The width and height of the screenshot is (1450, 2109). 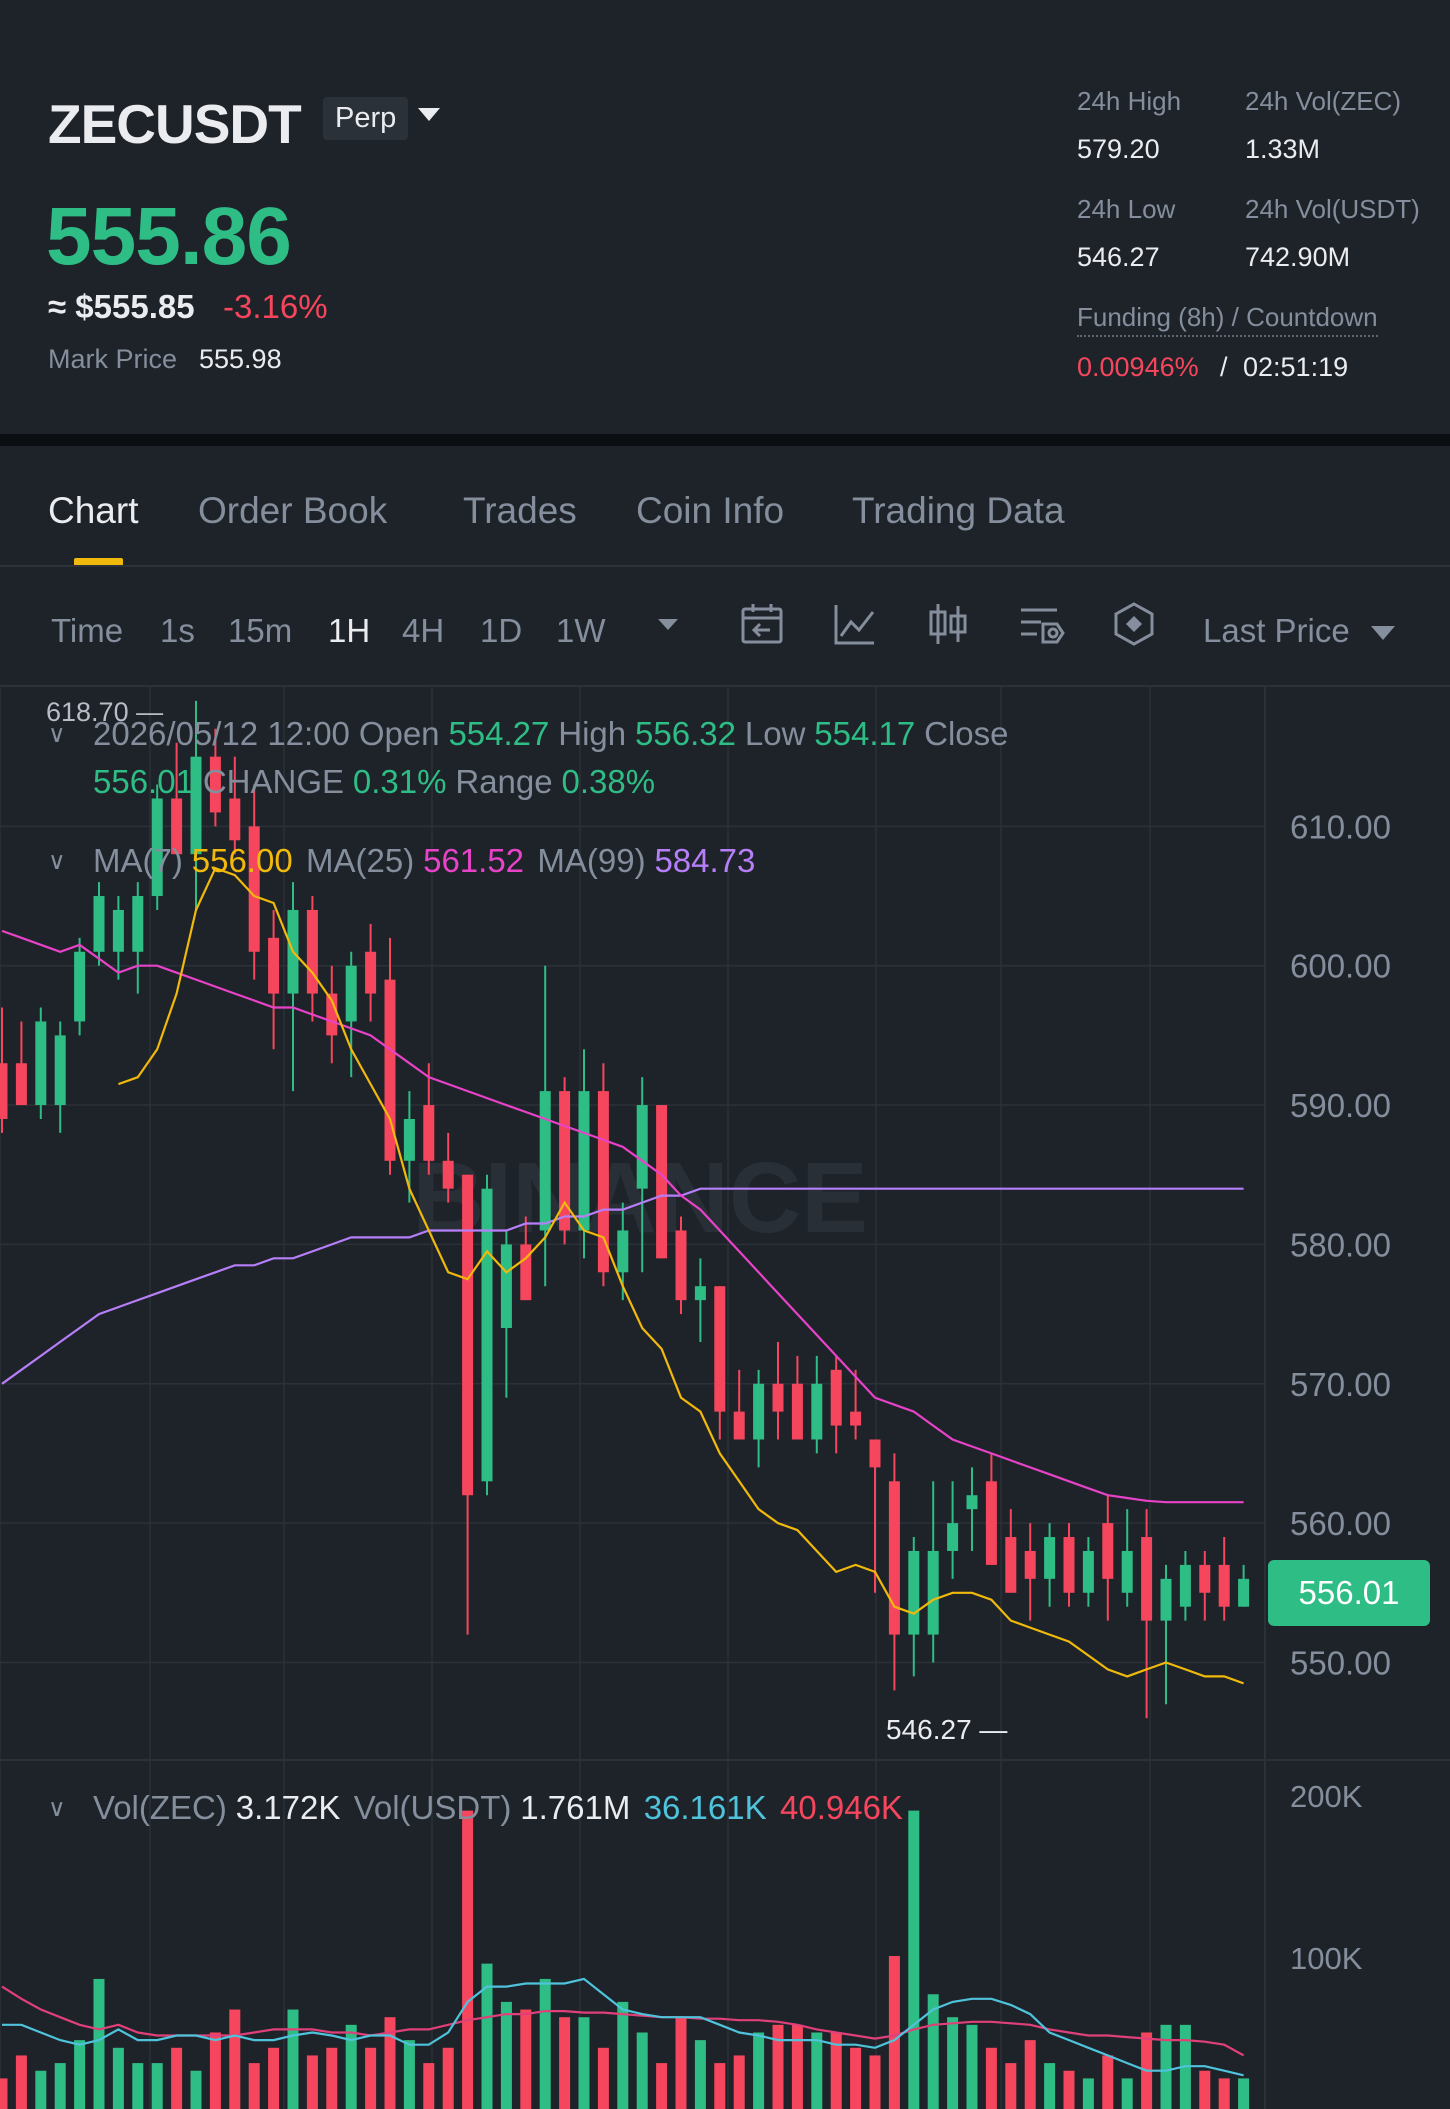 I want to click on high-24h-label: 24h High, so click(x=1129, y=101).